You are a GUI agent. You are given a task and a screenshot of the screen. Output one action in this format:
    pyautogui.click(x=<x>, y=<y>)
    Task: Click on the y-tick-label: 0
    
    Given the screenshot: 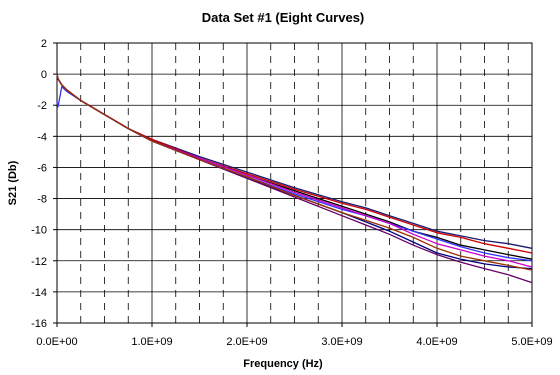 What is the action you would take?
    pyautogui.click(x=44, y=75)
    